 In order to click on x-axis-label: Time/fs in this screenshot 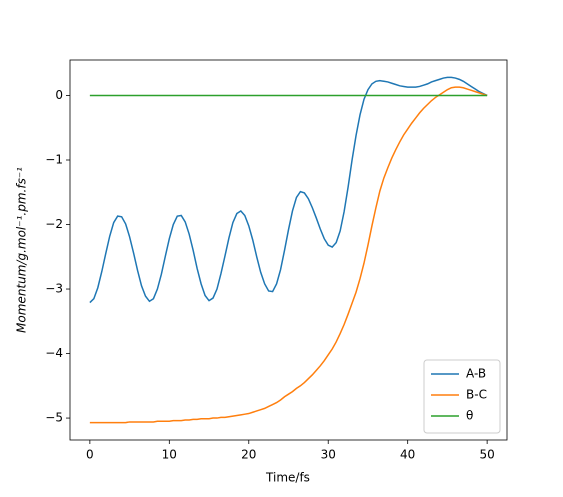, I will do `click(287, 478)`.